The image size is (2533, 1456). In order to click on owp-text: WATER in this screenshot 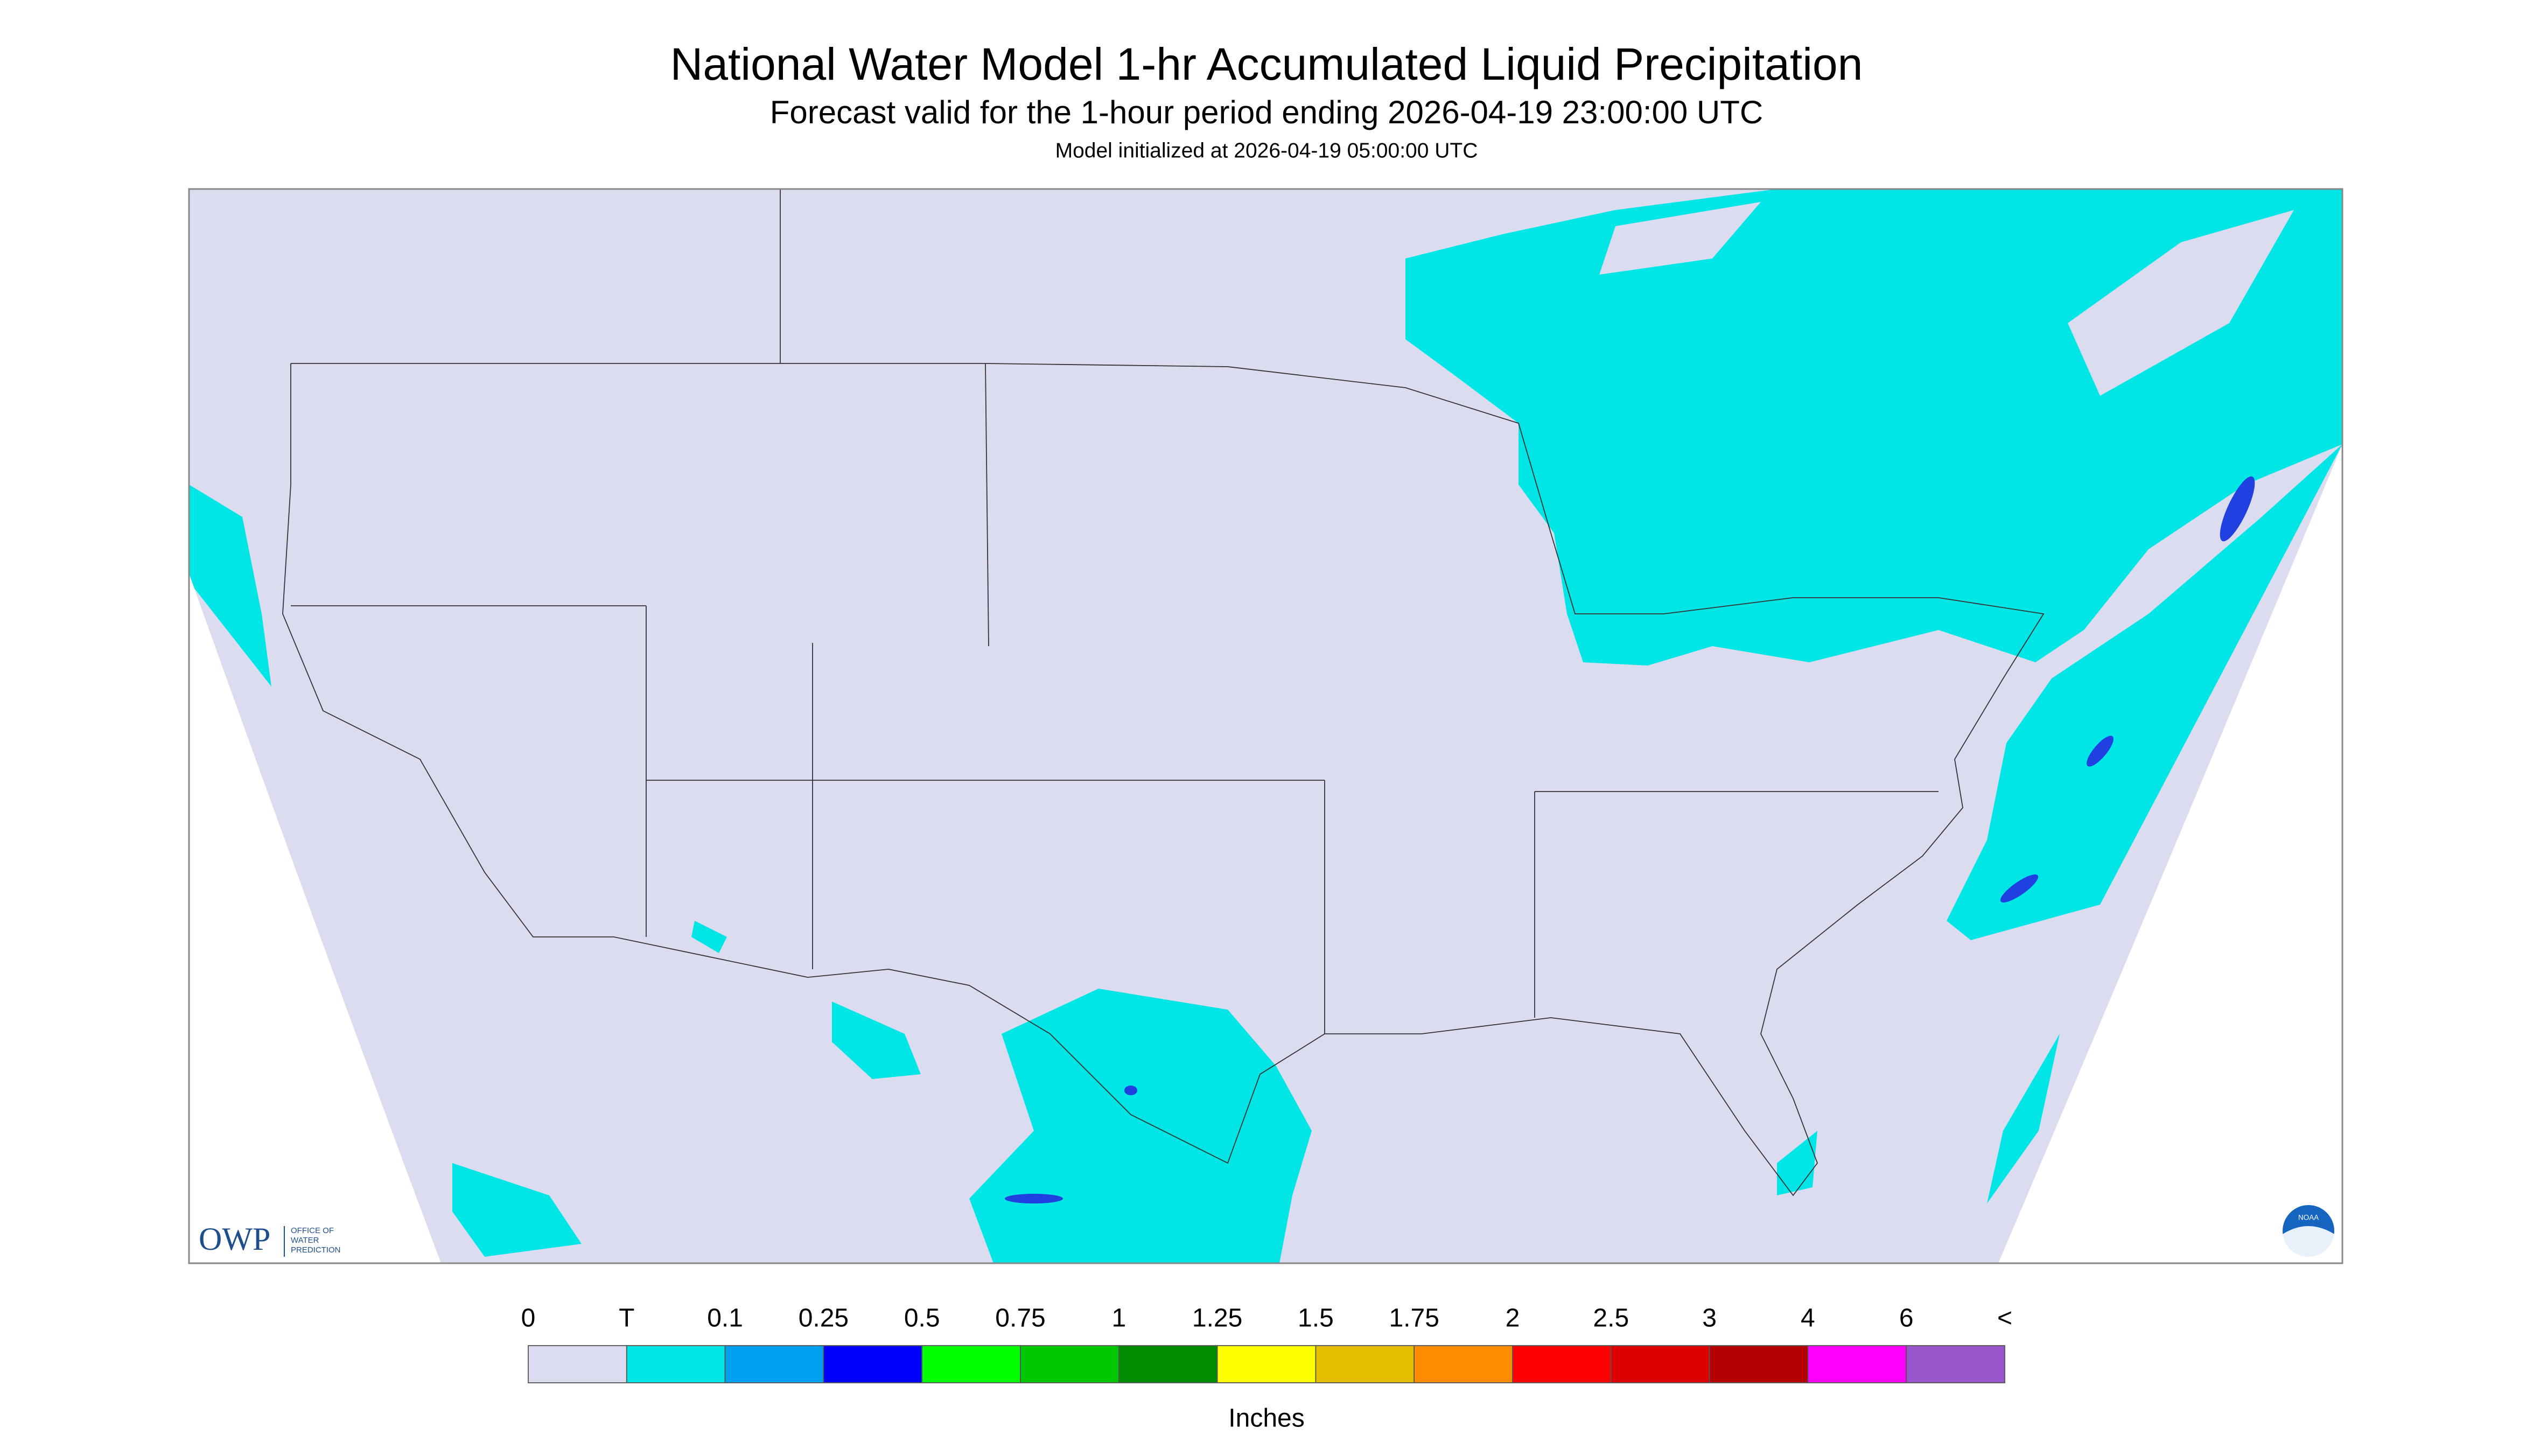, I will do `click(305, 1240)`.